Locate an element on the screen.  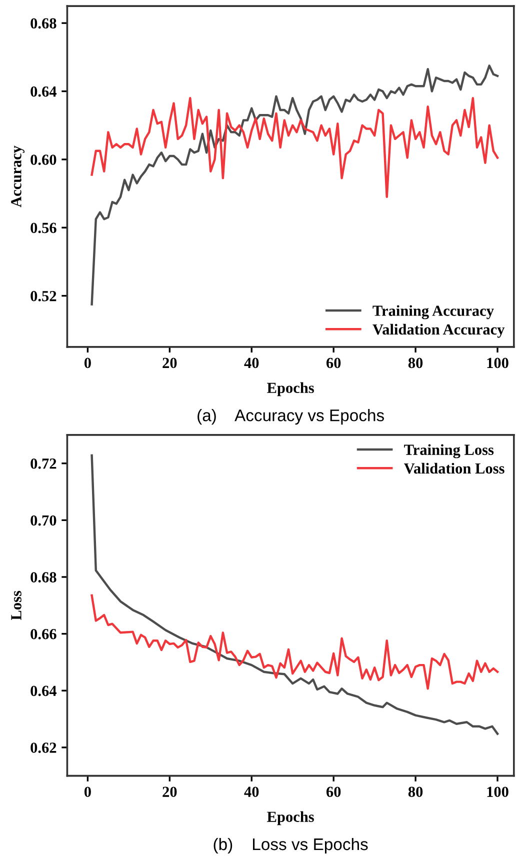
y-axis-title: Accuracy is located at coordinates (17, 177).